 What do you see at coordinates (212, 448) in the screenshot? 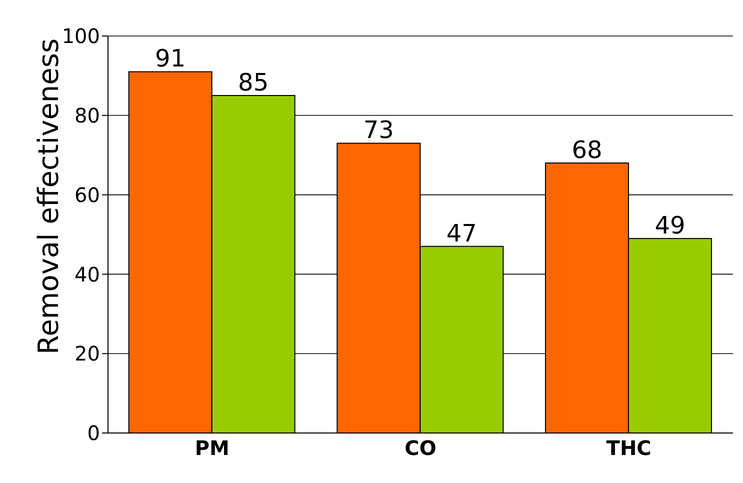
I see `x-tick-label: PM` at bounding box center [212, 448].